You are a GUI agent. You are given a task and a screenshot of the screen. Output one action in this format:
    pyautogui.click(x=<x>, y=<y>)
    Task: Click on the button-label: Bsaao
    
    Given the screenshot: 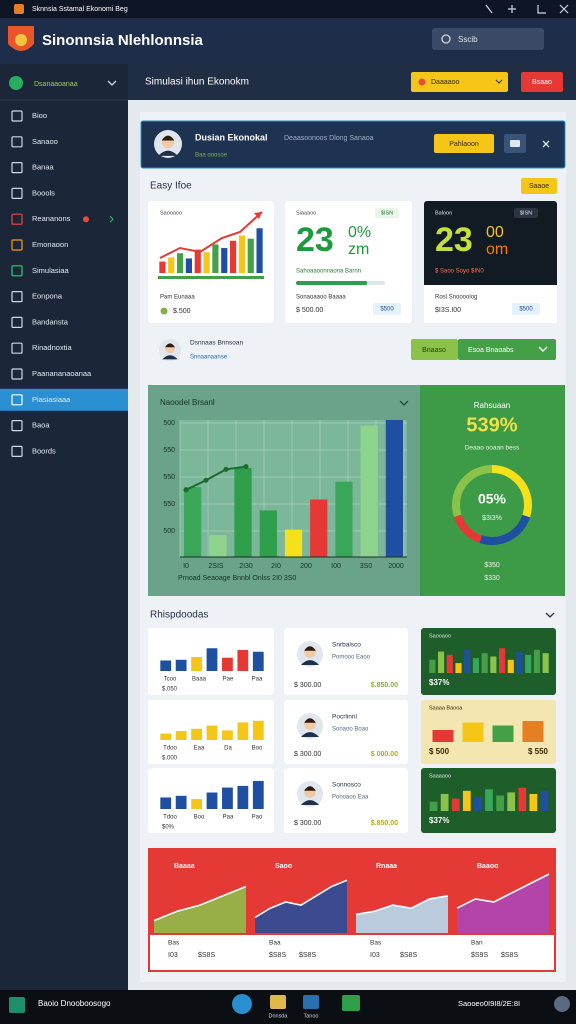 What is the action you would take?
    pyautogui.click(x=542, y=82)
    